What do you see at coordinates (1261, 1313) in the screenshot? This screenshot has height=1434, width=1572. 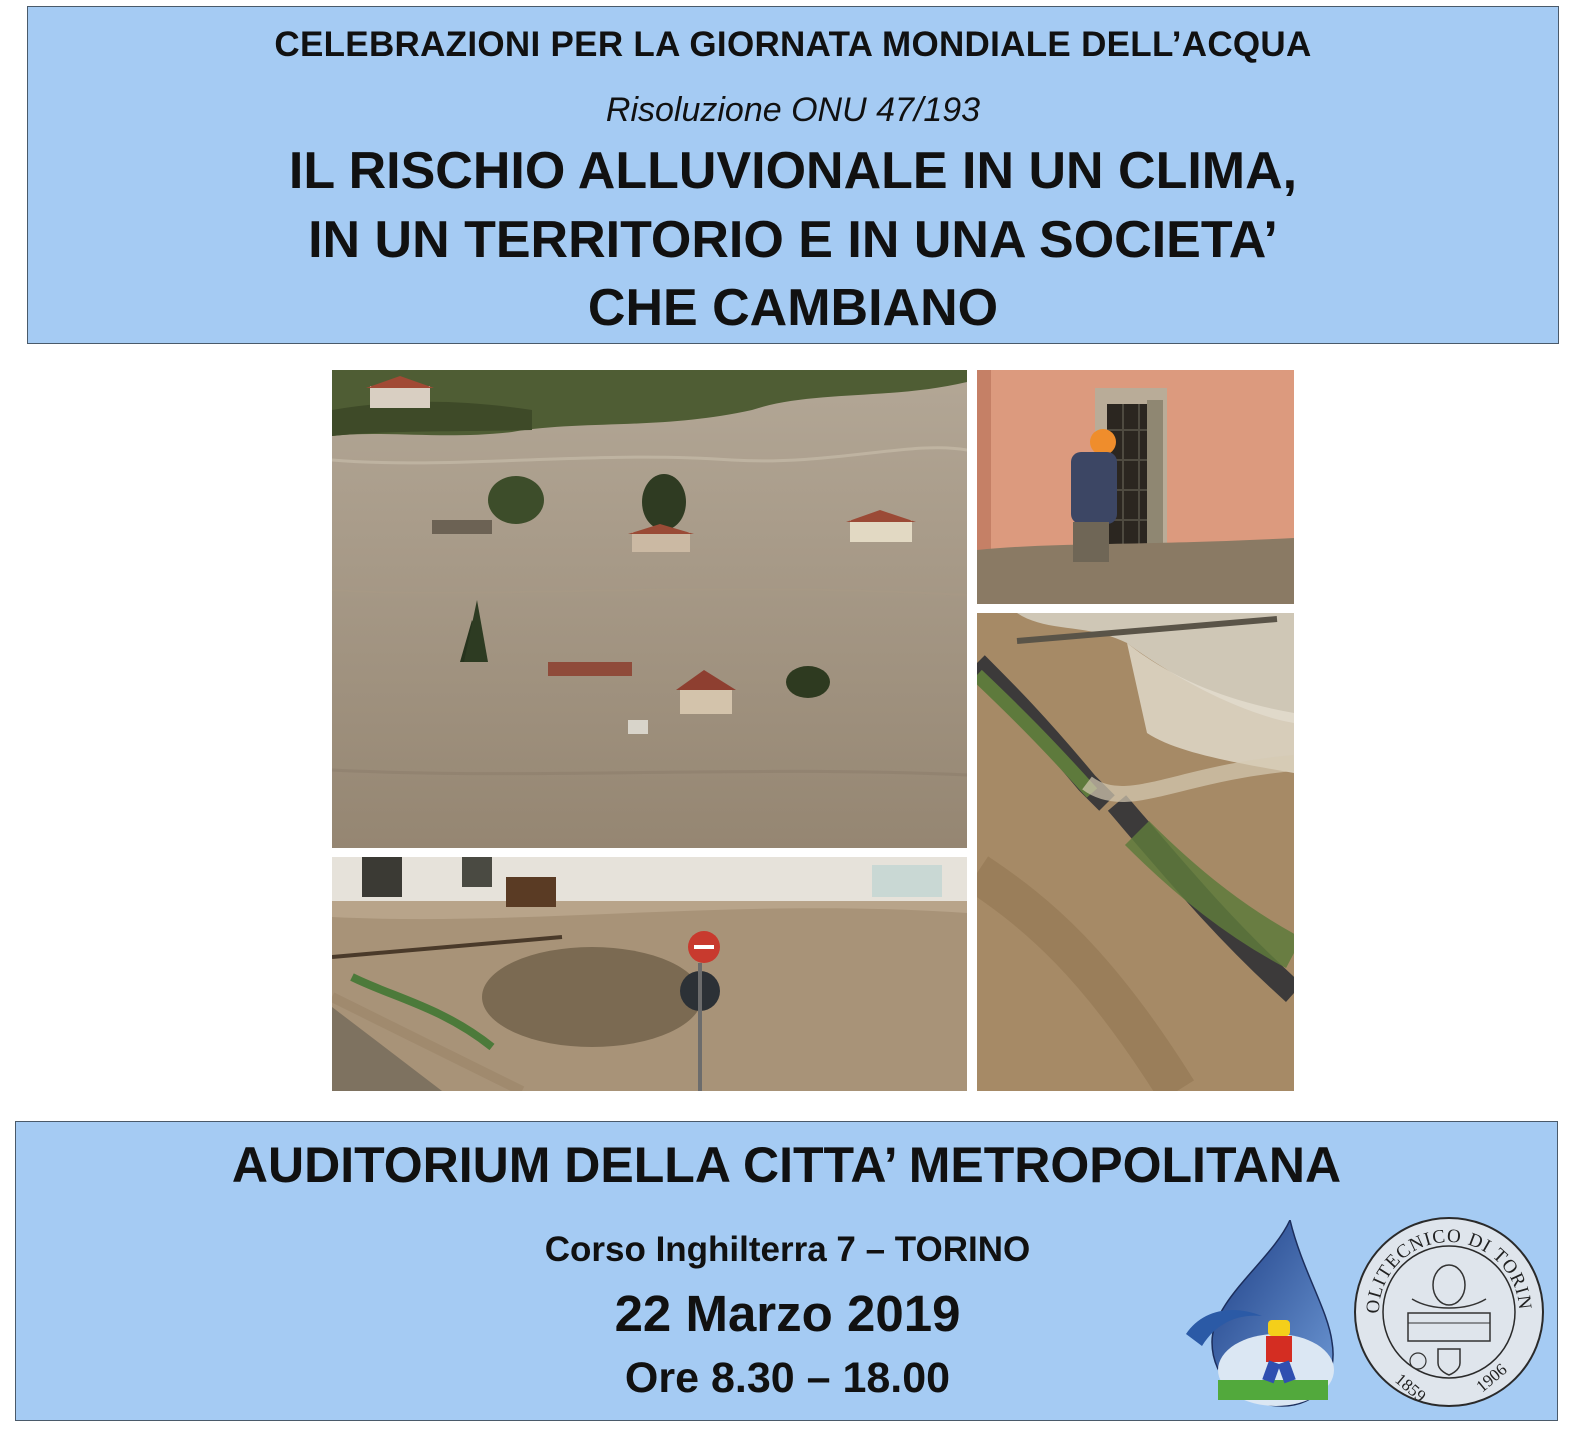 I see `water-drop-logo` at bounding box center [1261, 1313].